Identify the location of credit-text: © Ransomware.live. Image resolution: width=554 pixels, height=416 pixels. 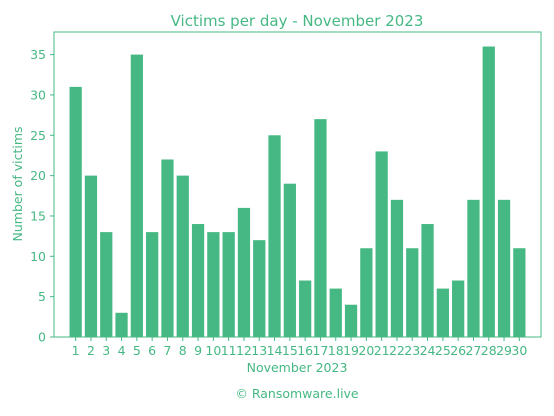
(297, 393).